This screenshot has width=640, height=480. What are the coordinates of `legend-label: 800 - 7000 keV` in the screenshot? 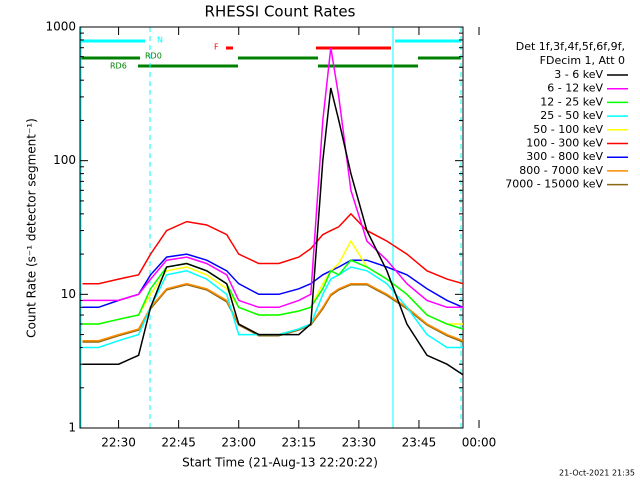 It's located at (561, 170).